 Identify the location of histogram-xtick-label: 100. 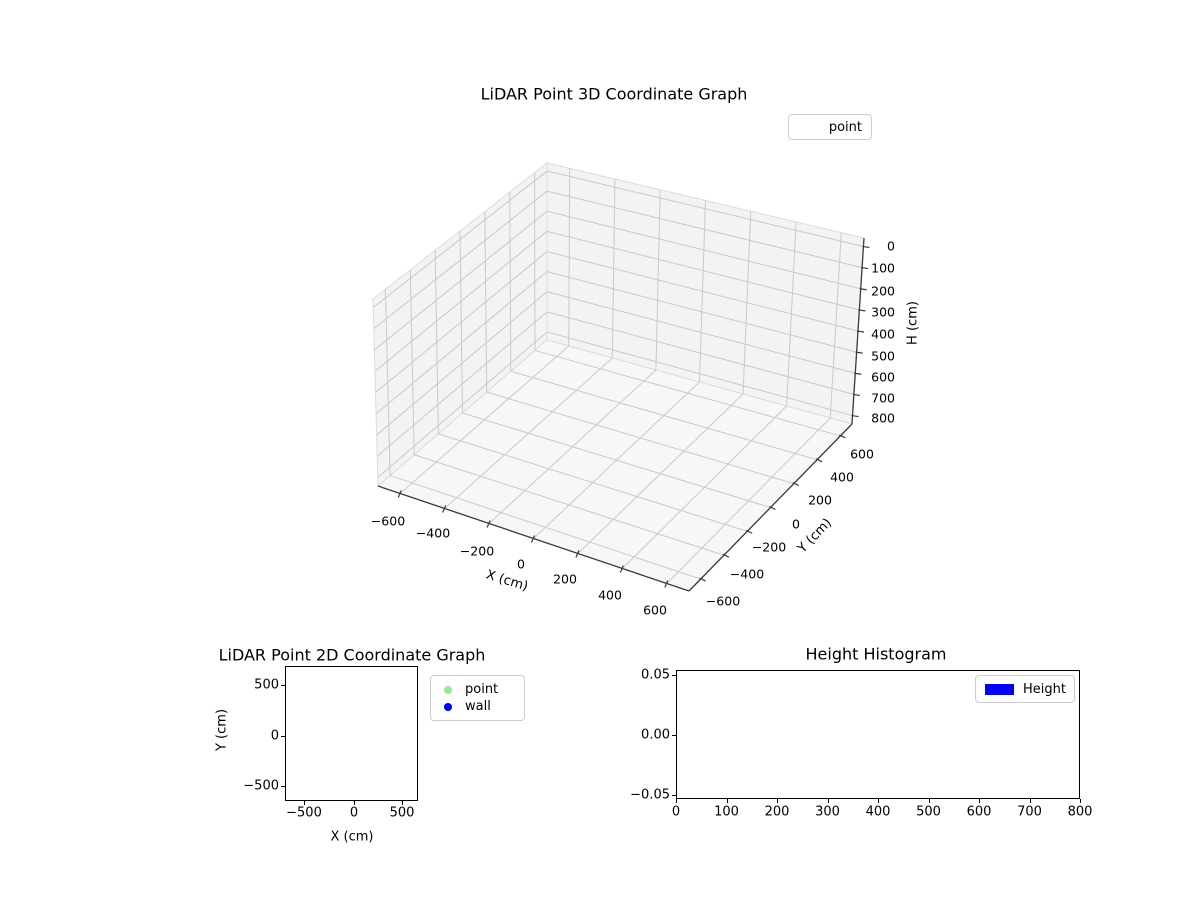
(726, 812).